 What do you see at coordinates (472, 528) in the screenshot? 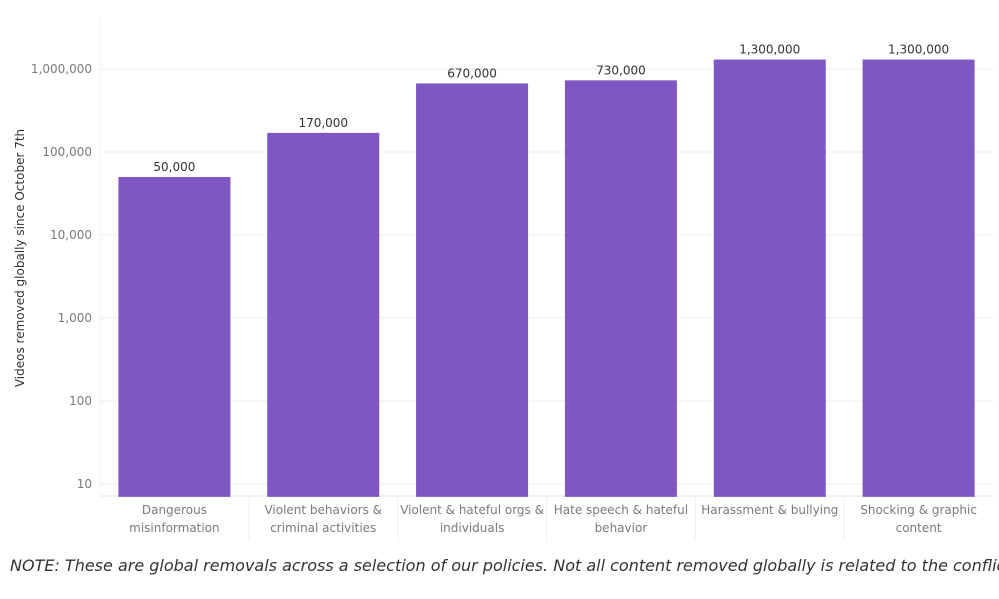
I see `x-tick-label-line: individuals` at bounding box center [472, 528].